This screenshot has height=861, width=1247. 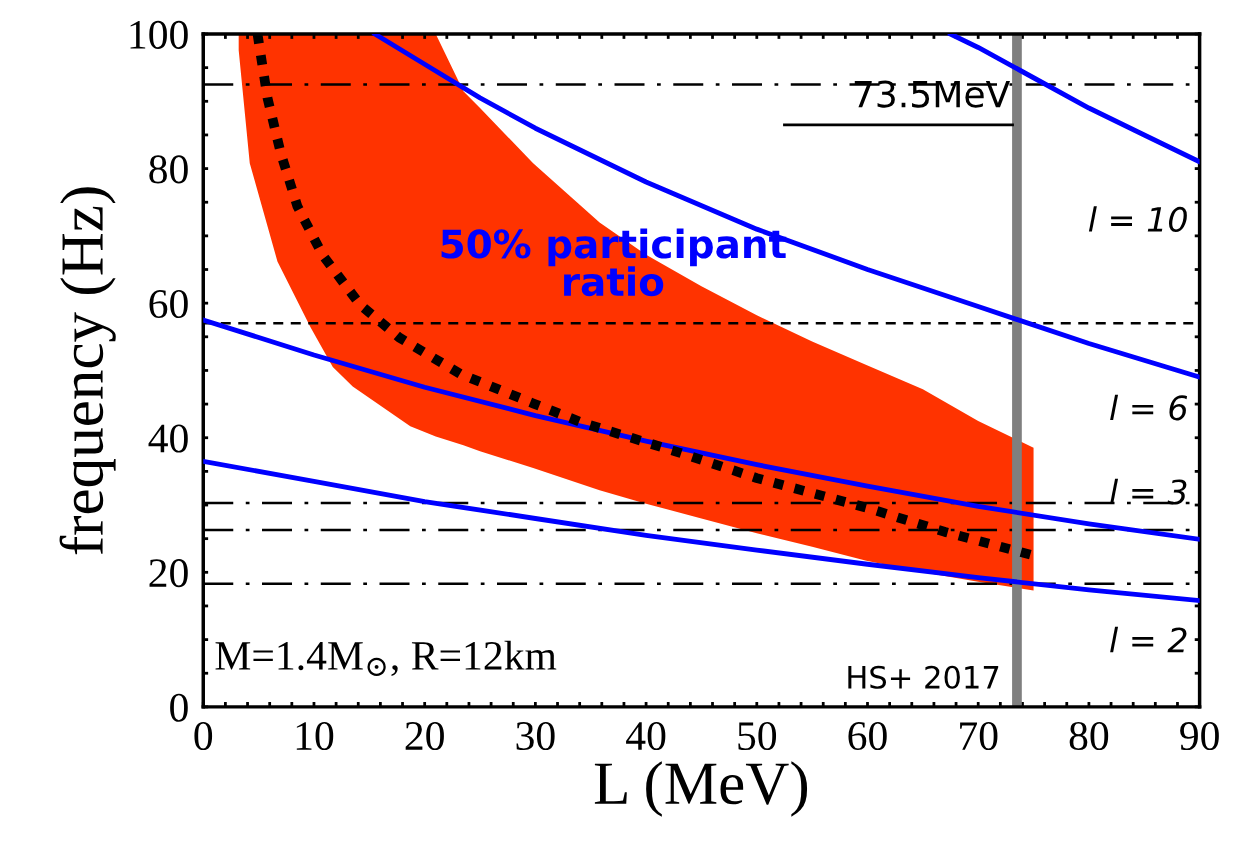 What do you see at coordinates (1149, 407) in the screenshot?
I see `annotation: l = 6` at bounding box center [1149, 407].